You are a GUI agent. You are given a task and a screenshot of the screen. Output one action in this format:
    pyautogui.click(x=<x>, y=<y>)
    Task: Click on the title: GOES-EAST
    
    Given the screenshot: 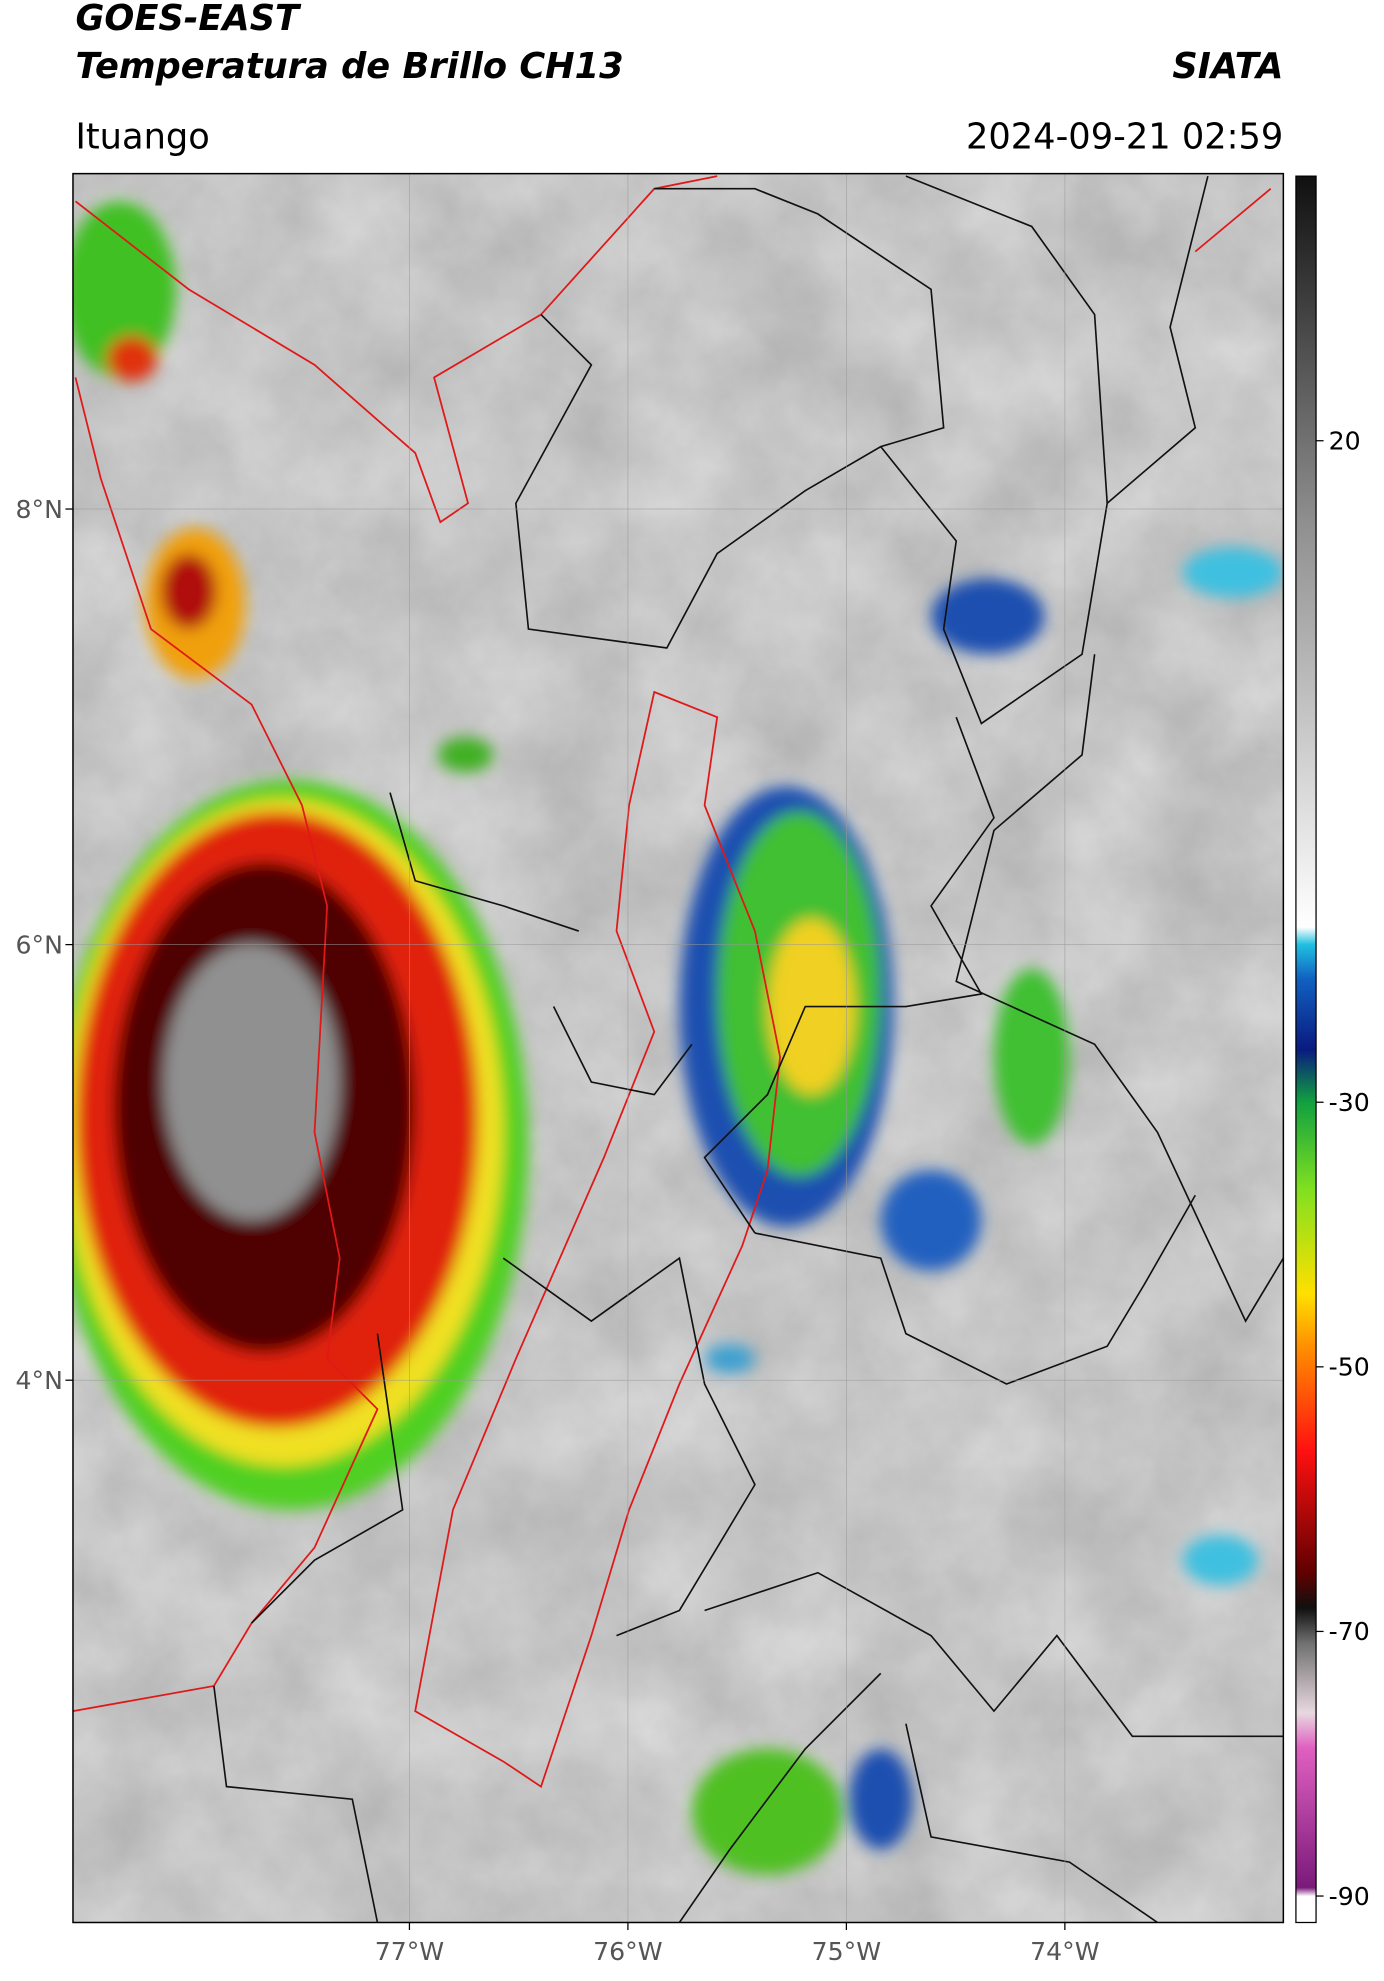 What is the action you would take?
    pyautogui.click(x=188, y=19)
    